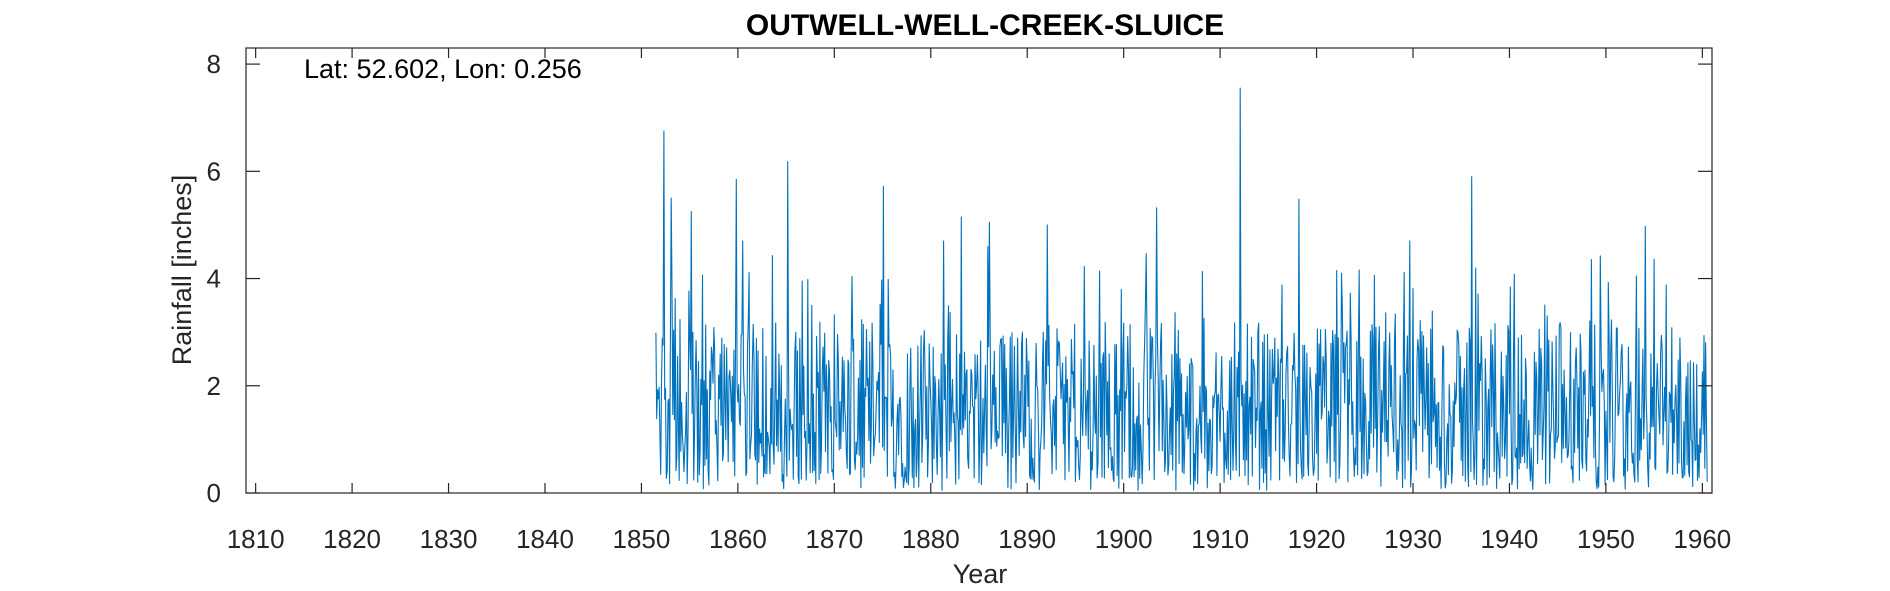  I want to click on x-tick-label: 1940, so click(1510, 539).